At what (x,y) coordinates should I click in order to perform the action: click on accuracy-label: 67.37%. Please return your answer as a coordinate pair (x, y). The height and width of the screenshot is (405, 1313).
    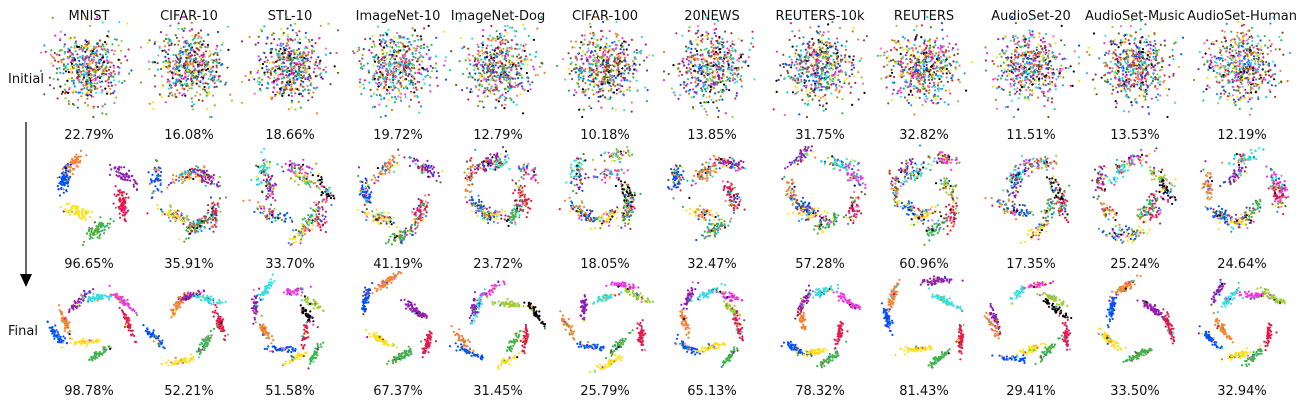
    Looking at the image, I should click on (398, 391).